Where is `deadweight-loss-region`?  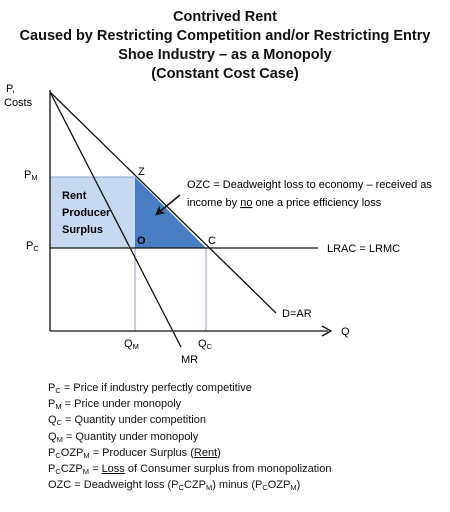 deadweight-loss-region is located at coordinates (170, 212).